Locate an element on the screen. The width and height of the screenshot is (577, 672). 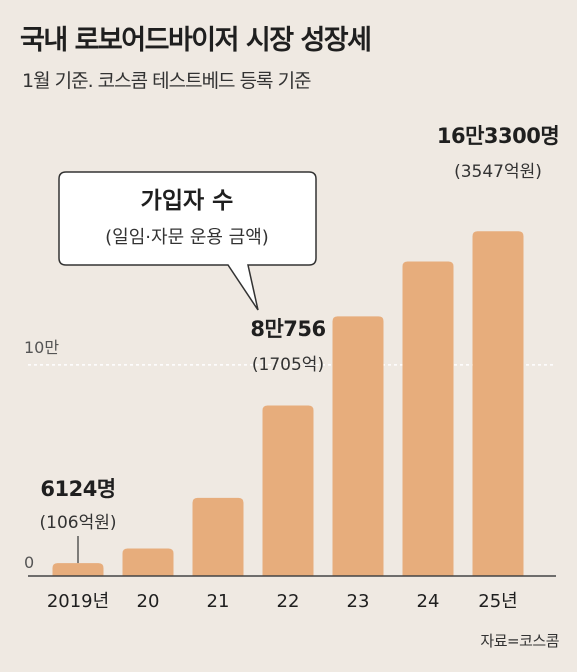
value-label-0: 6124명 is located at coordinates (77, 489).